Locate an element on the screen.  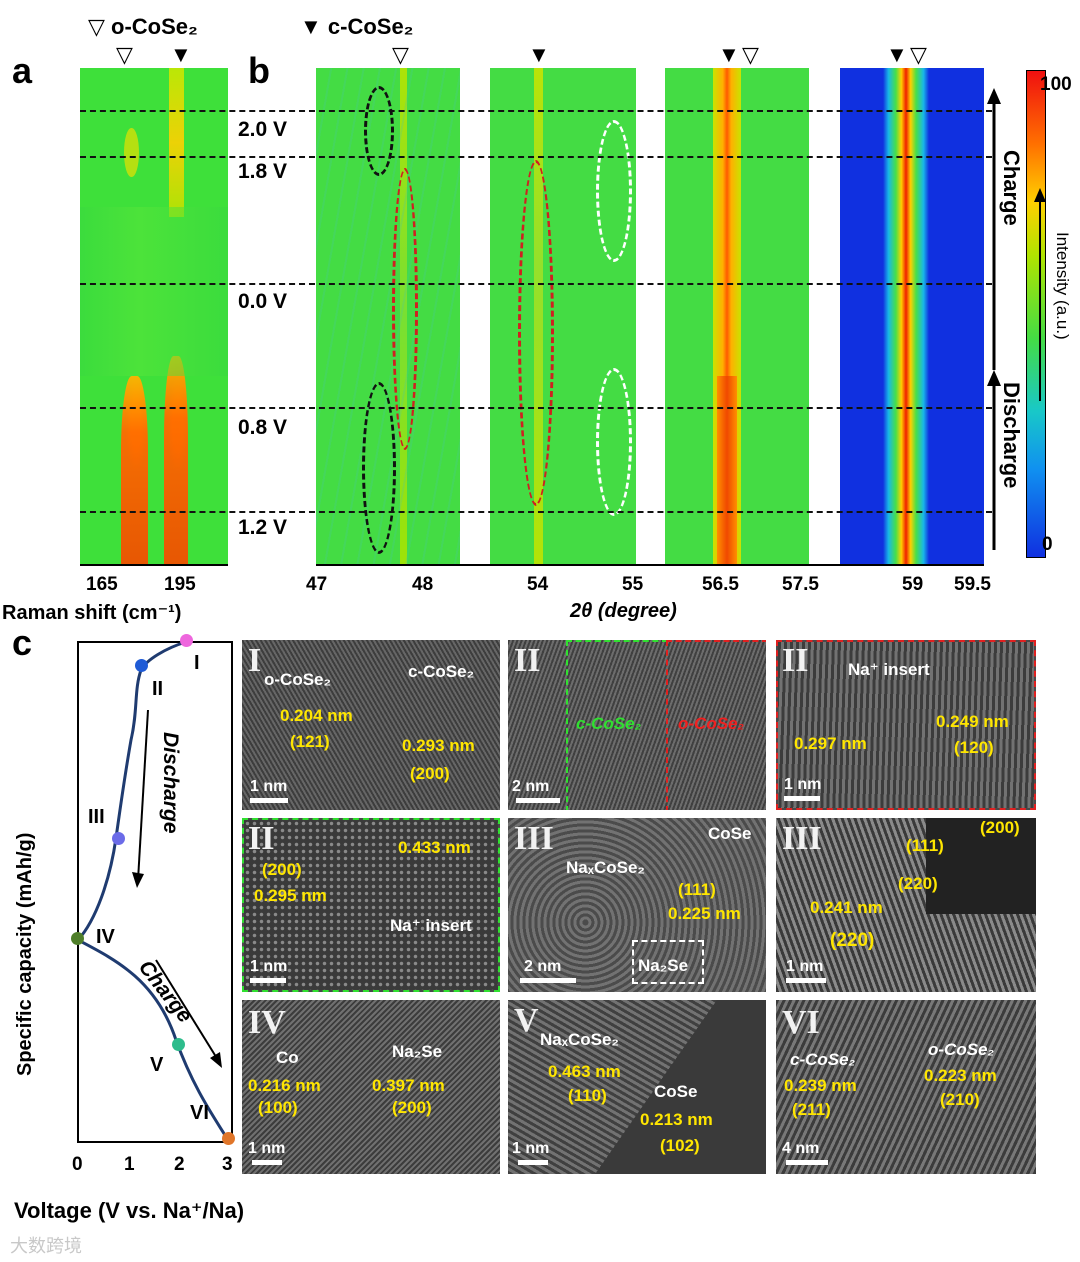
curve-point-V is located at coordinates (178, 1044).